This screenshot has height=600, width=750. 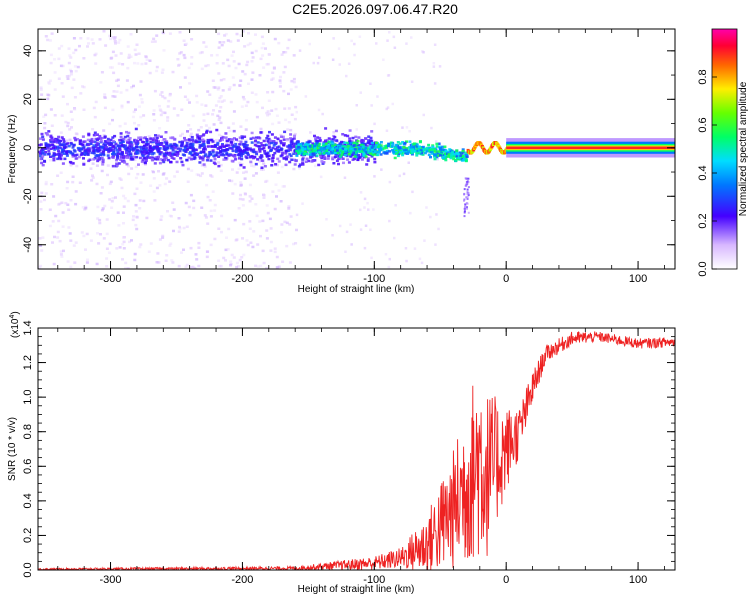 I want to click on tail-cell, so click(x=464, y=212).